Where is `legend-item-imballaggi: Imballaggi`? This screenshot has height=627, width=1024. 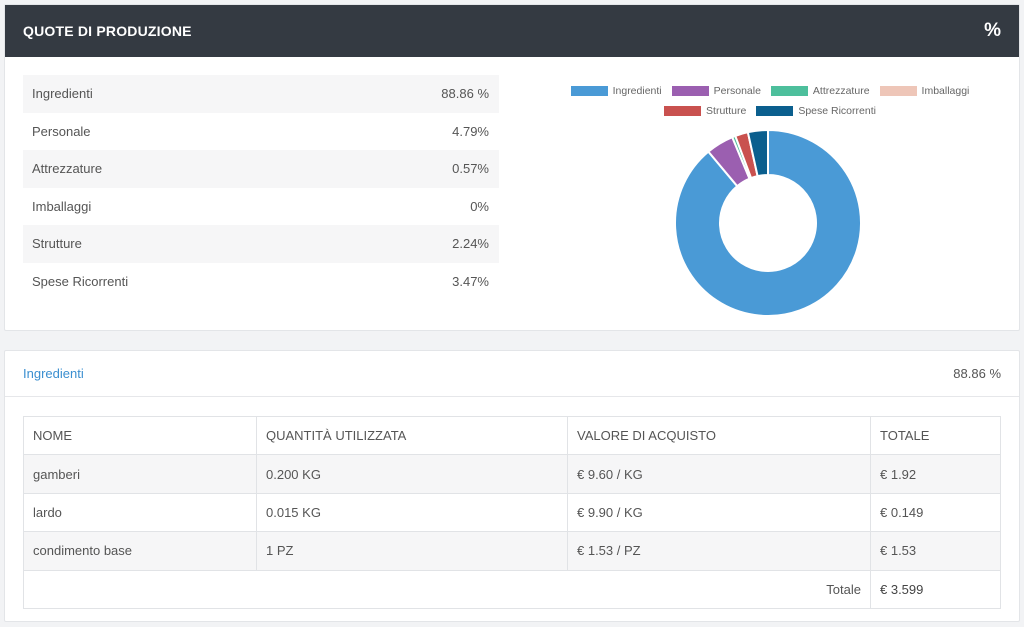 legend-item-imballaggi: Imballaggi is located at coordinates (924, 91).